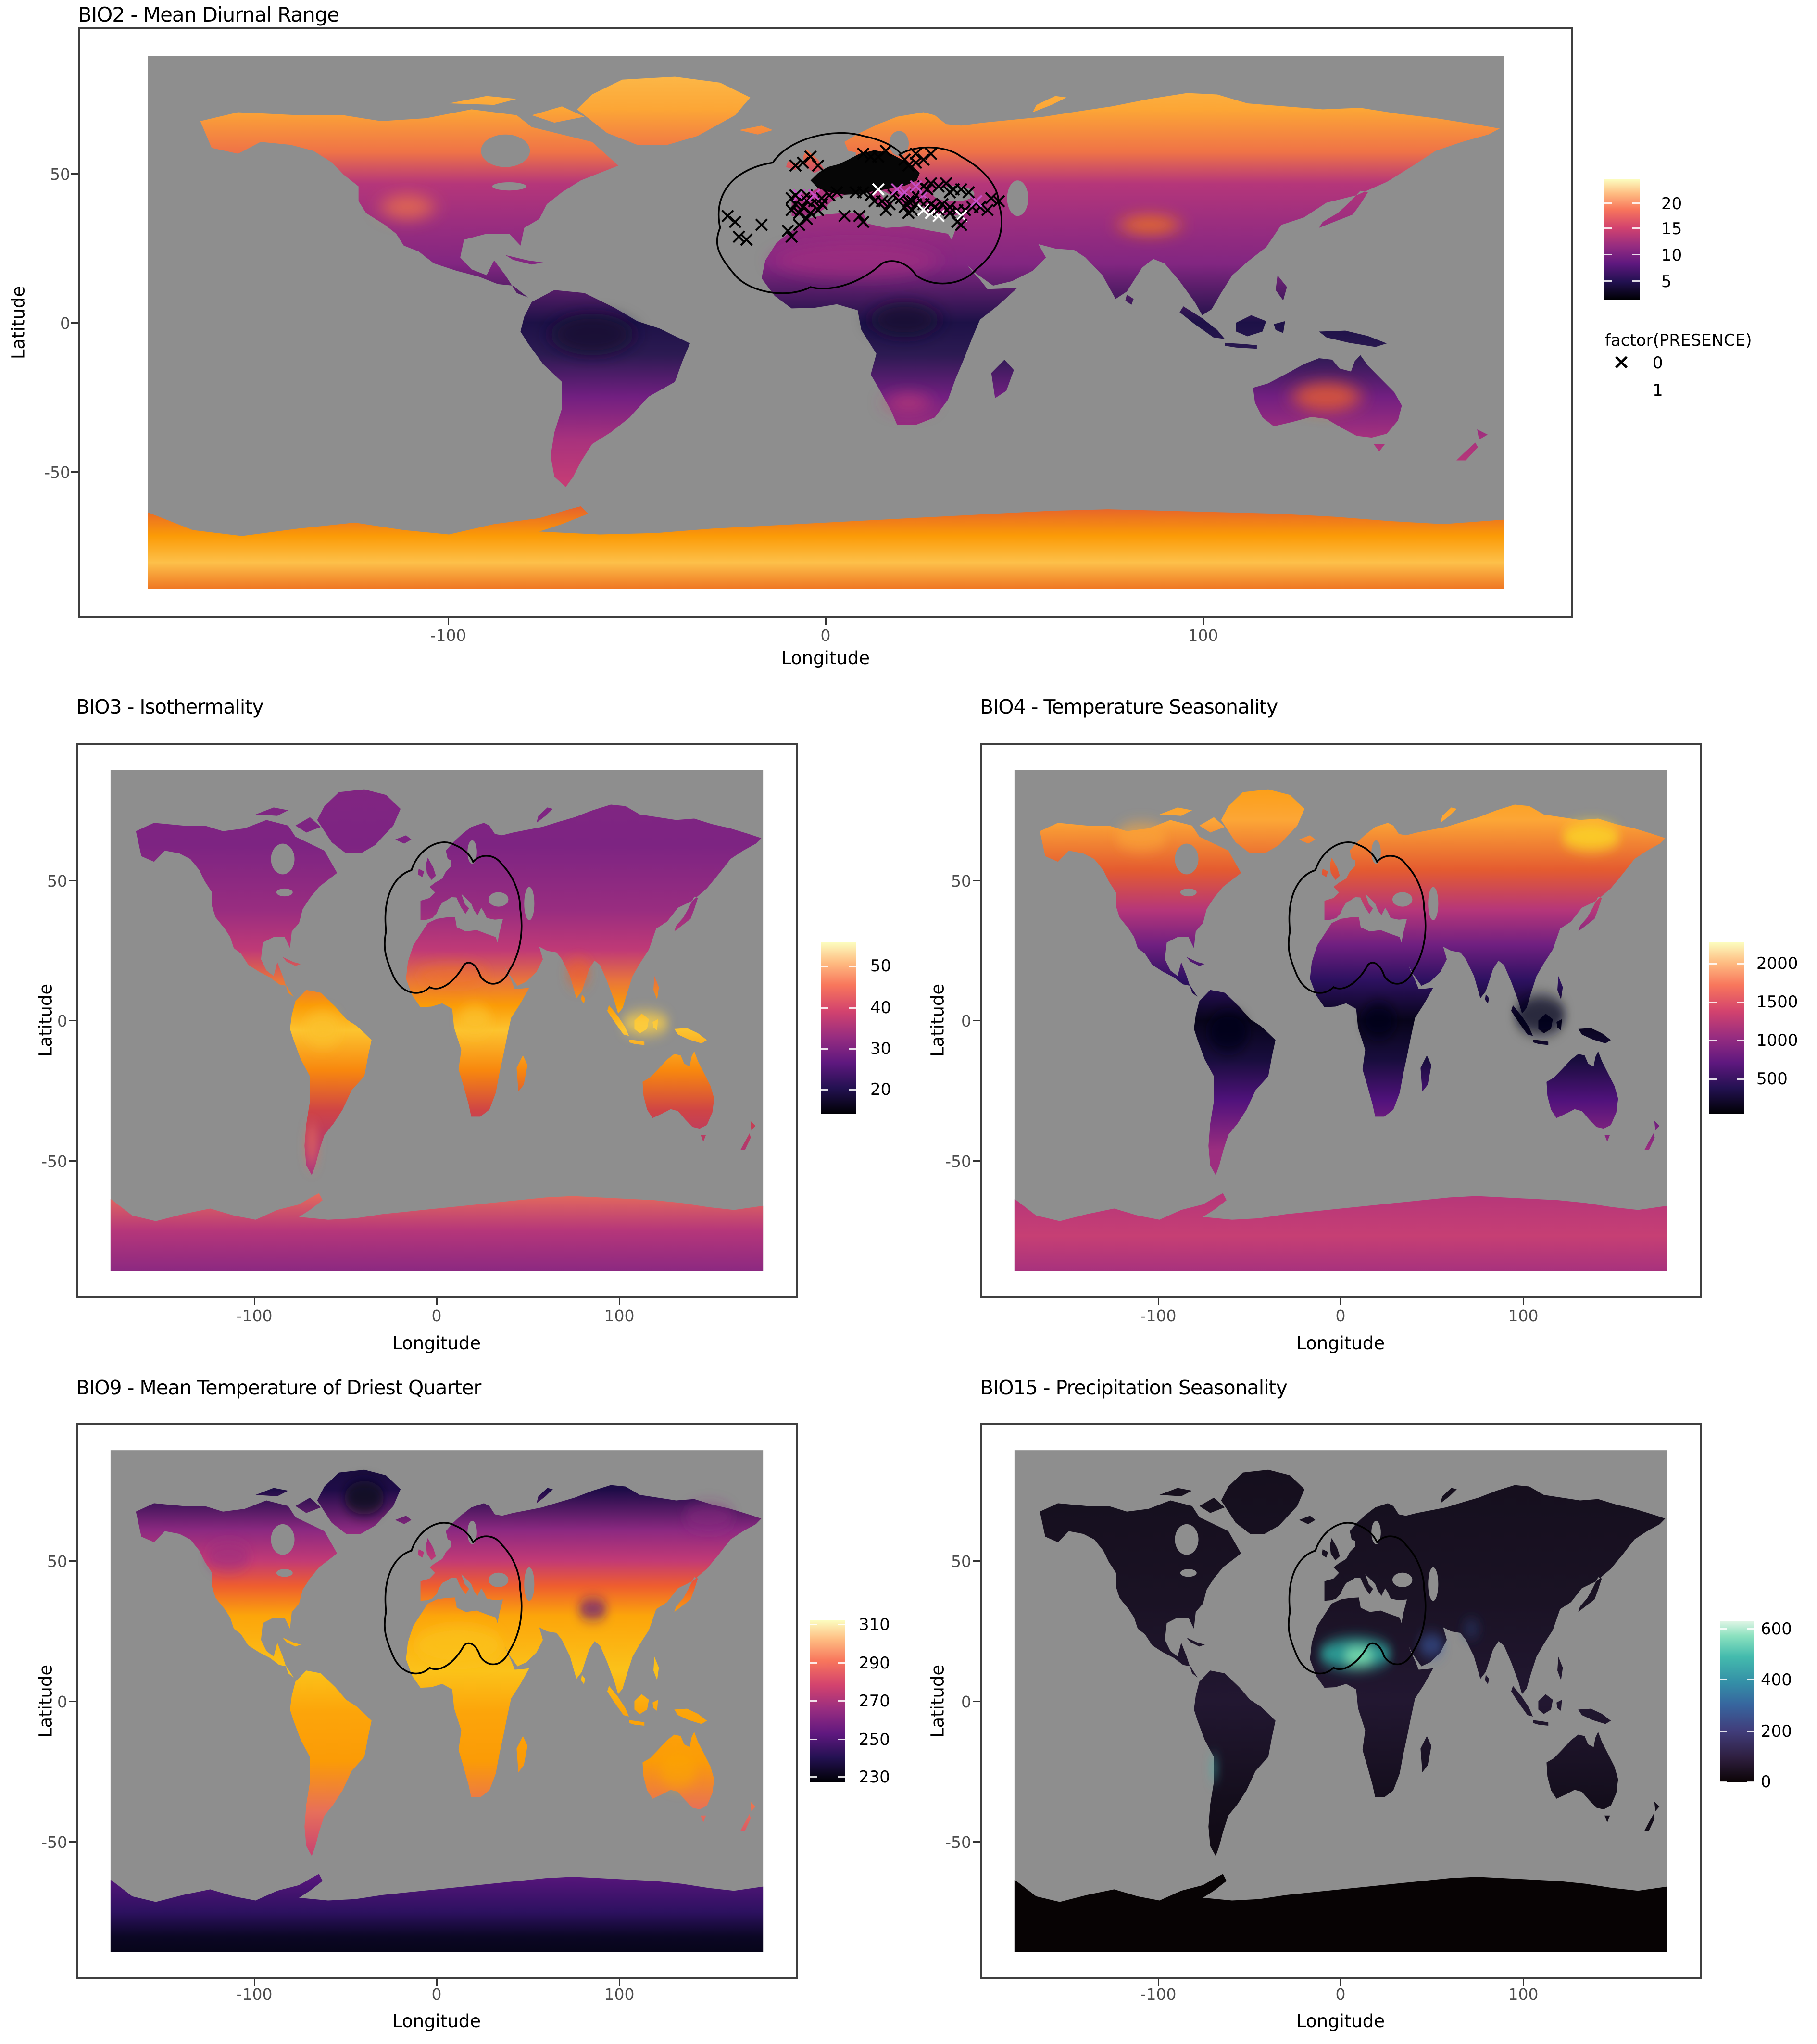 Image resolution: width=1817 pixels, height=2044 pixels. Describe the element at coordinates (1621, 362) in the screenshot. I see `presence-symbol-0-icon: ×` at that location.